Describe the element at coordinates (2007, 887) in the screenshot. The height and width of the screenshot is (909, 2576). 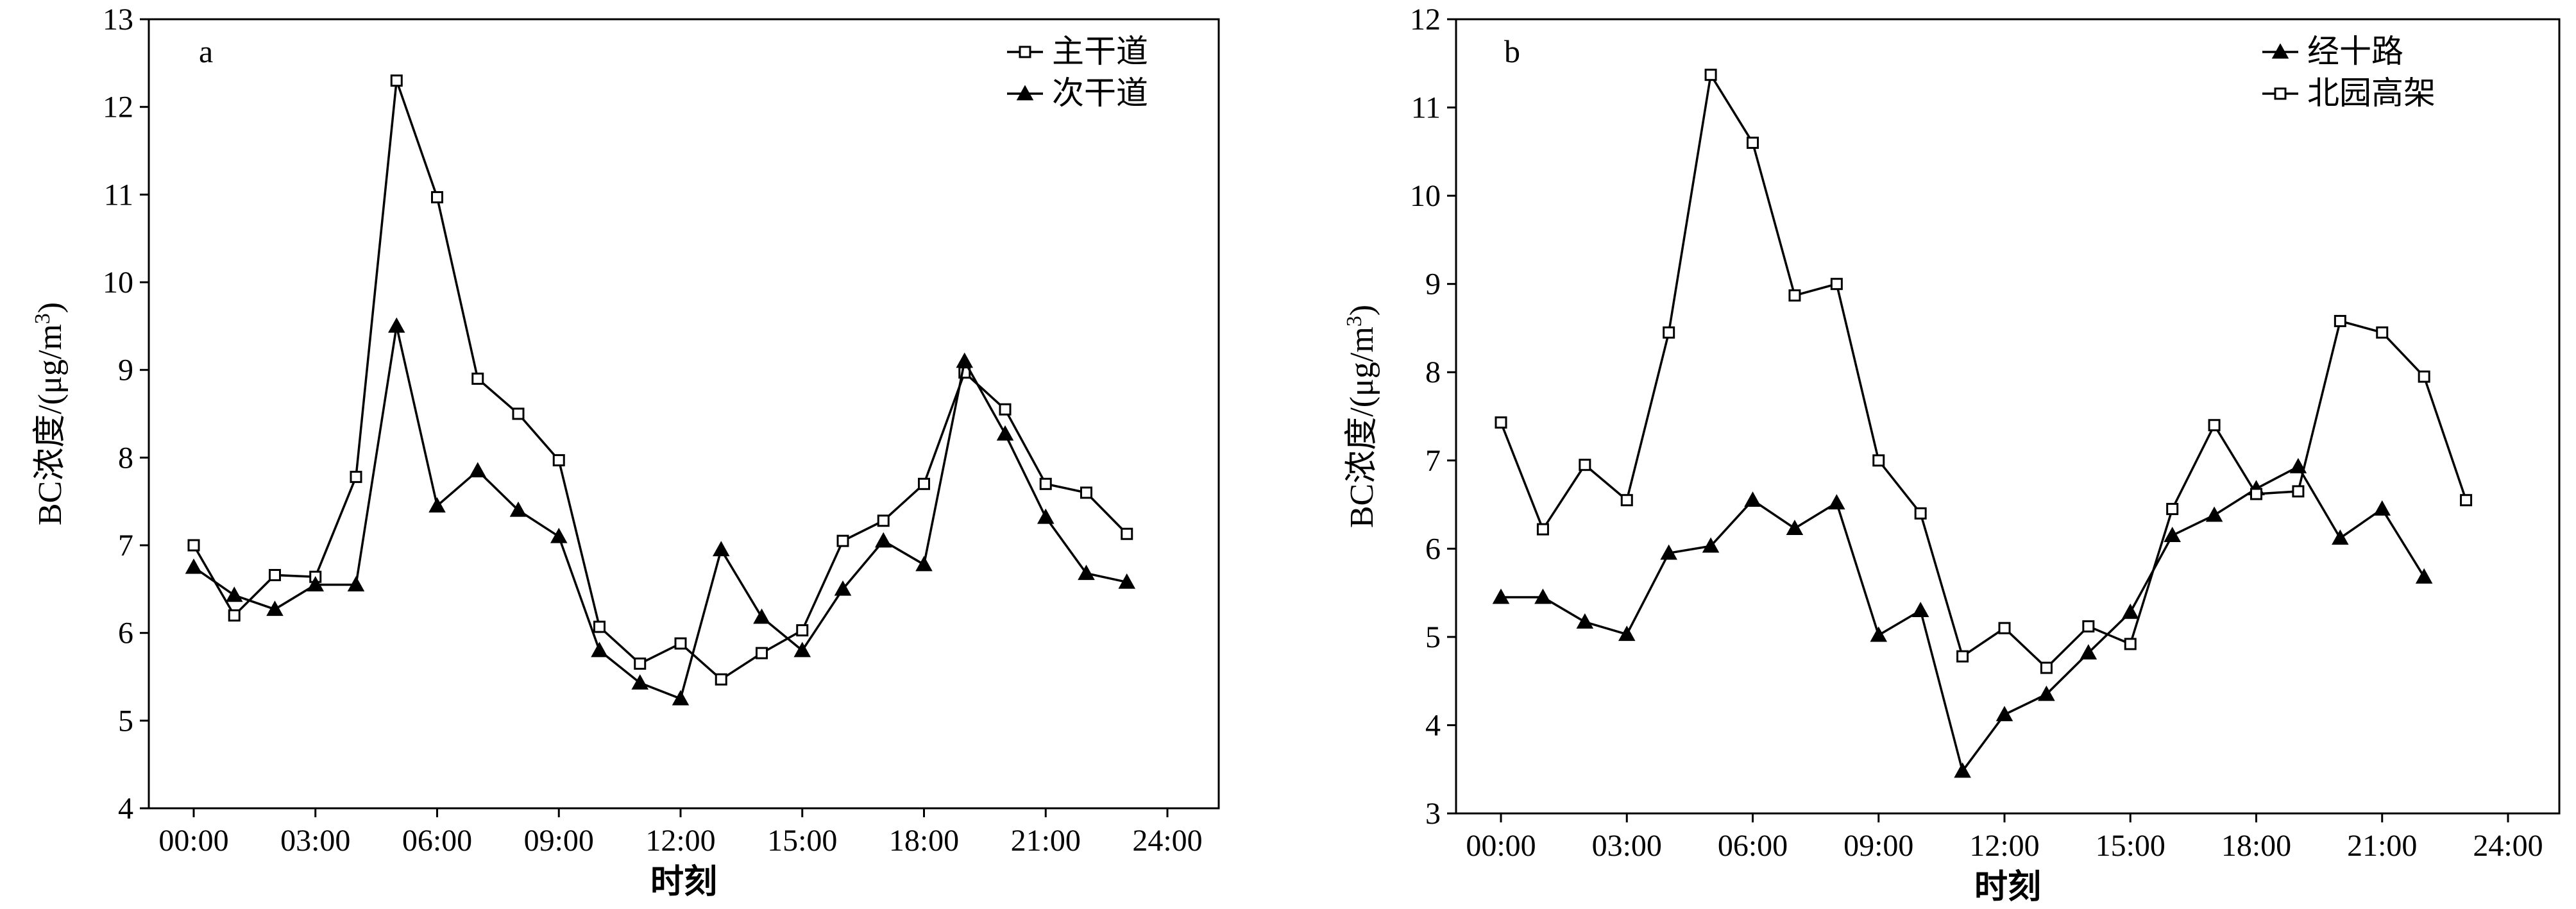
I see `x-axis-label: 时刻` at that location.